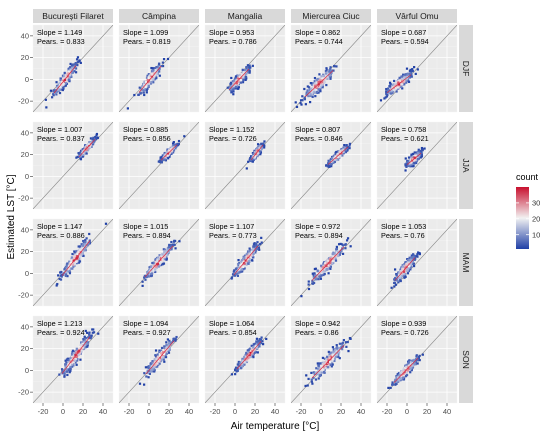 Image resolution: width=550 pixels, height=437 pixels. Describe the element at coordinates (417, 262) in the screenshot. I see `identity-line` at that location.